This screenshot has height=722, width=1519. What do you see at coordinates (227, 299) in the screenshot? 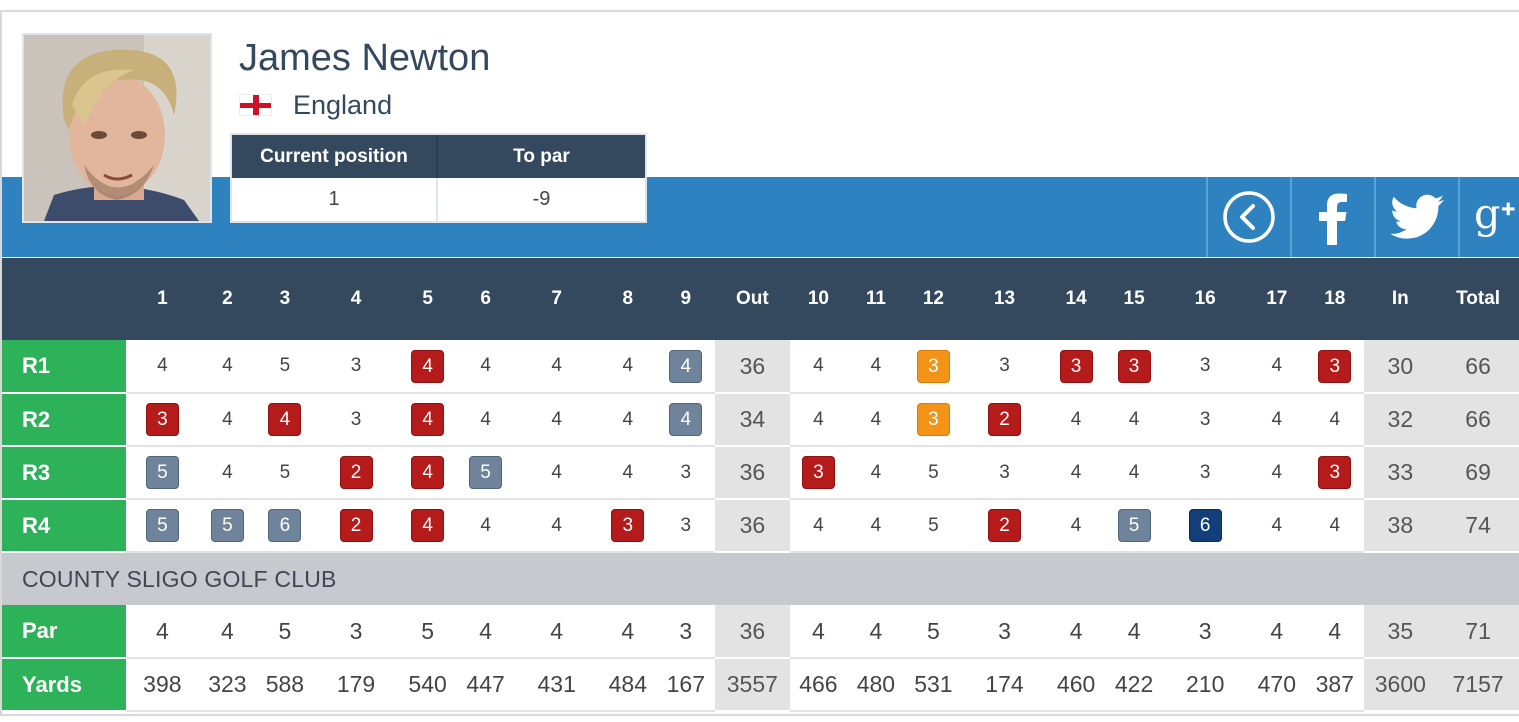
I see `hole-header-2: 2` at bounding box center [227, 299].